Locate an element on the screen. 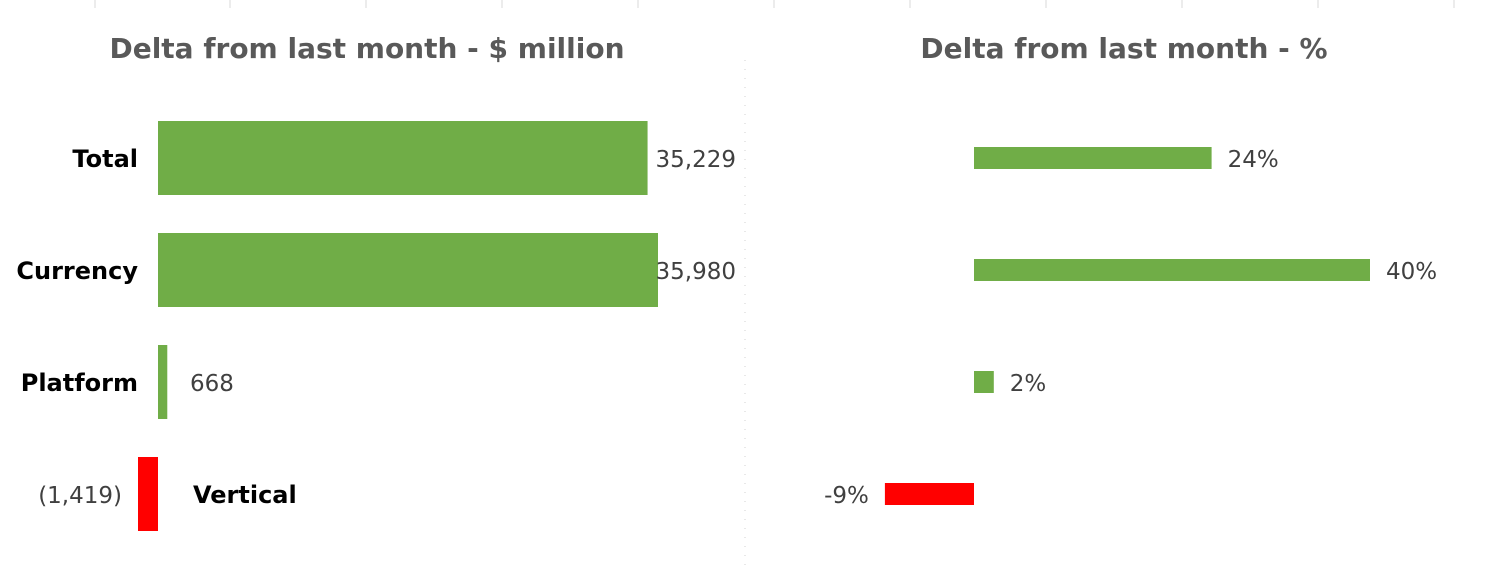 The width and height of the screenshot is (1490, 566). dollar-bar-platform is located at coordinates (163, 382).